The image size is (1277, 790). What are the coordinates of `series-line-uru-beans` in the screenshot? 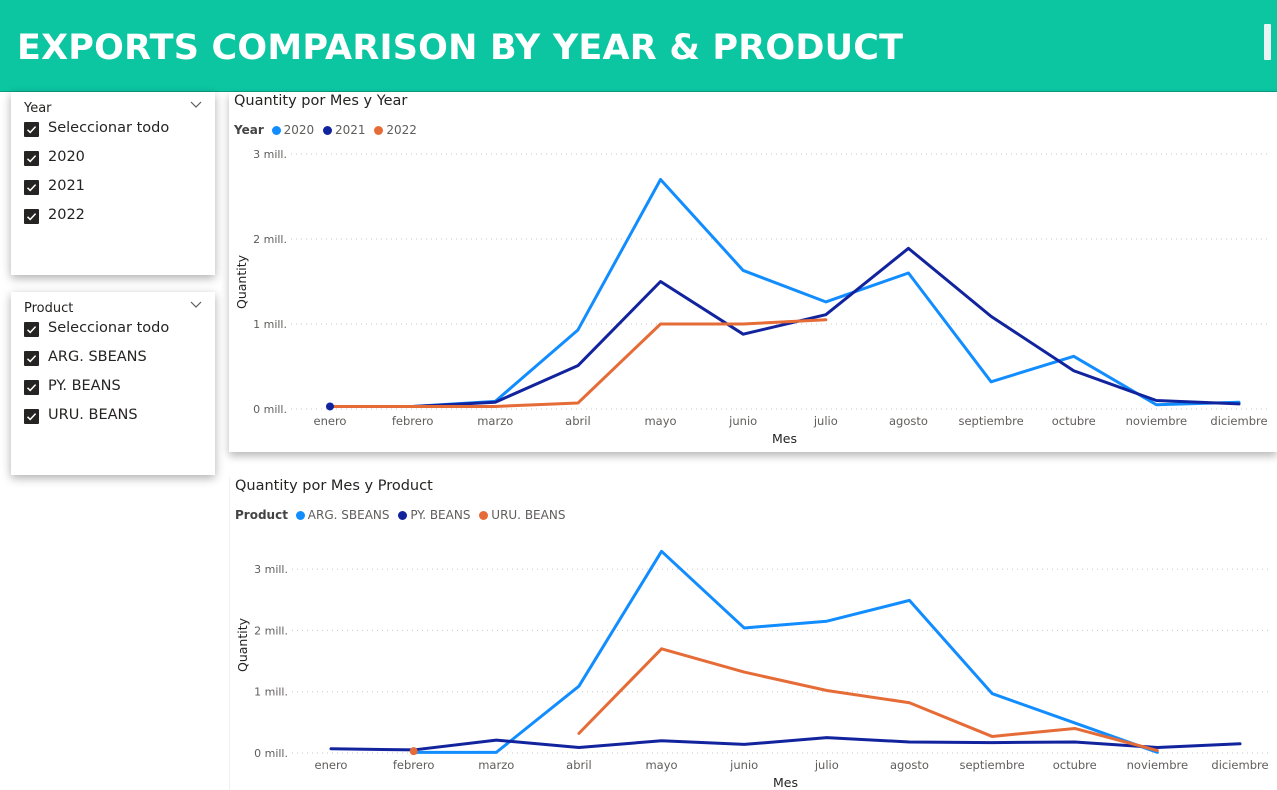 It's located at (868, 700).